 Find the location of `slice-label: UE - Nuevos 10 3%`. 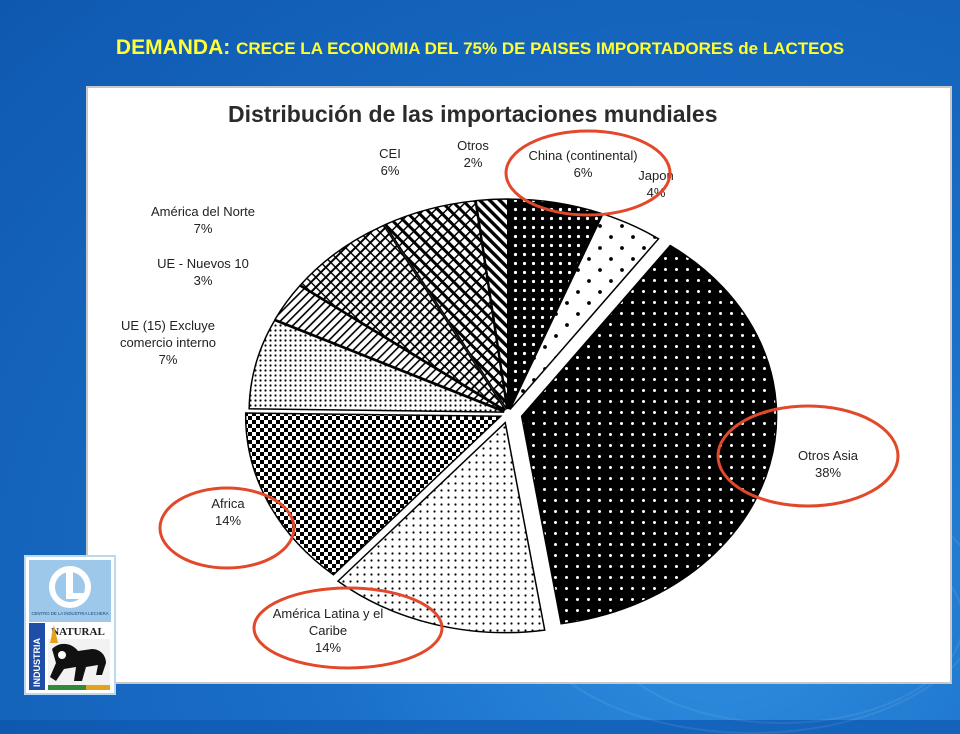

slice-label: UE - Nuevos 10 3% is located at coordinates (203, 272).